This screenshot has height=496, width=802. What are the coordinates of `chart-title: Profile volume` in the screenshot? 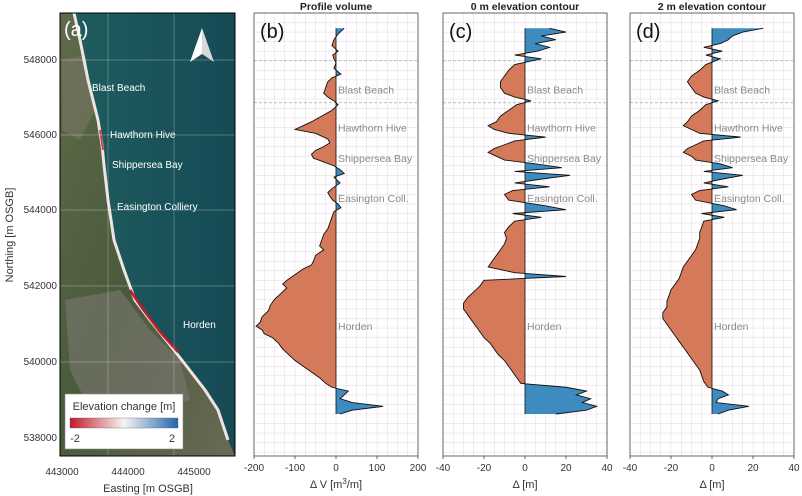 It's located at (336, 7).